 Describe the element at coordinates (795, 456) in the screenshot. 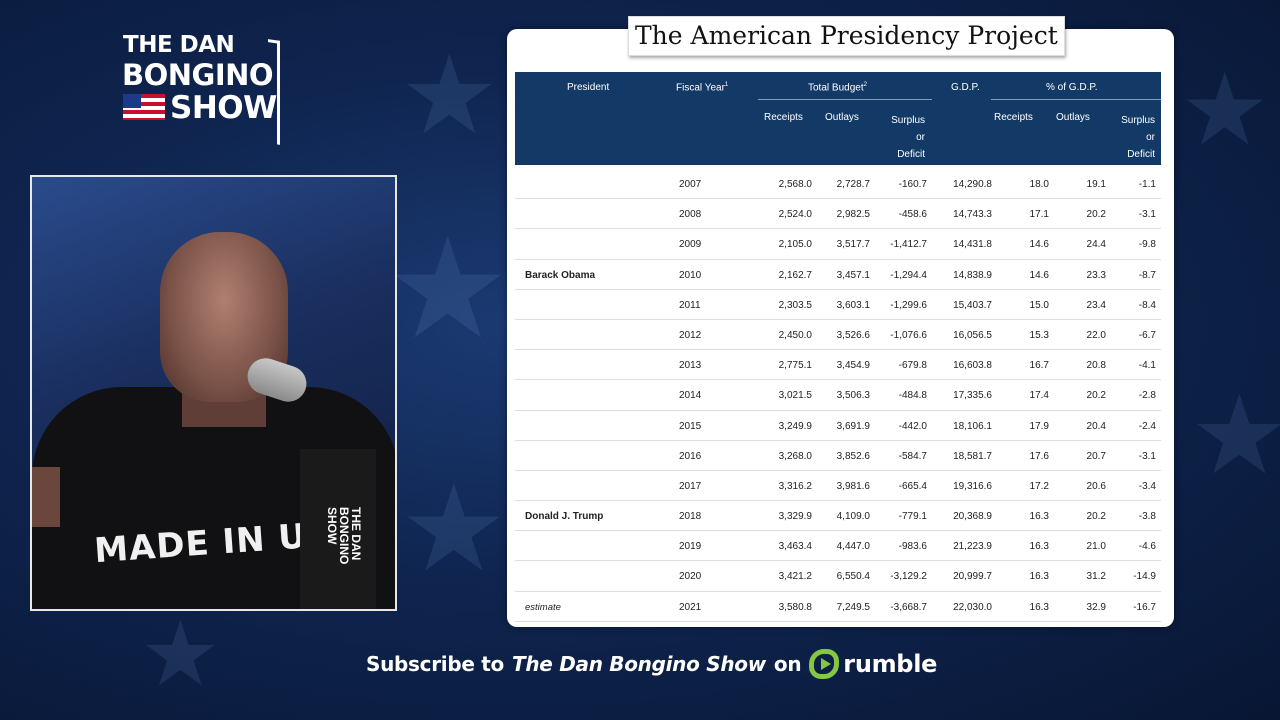

I see `cell-receipts: 3,268.0` at that location.